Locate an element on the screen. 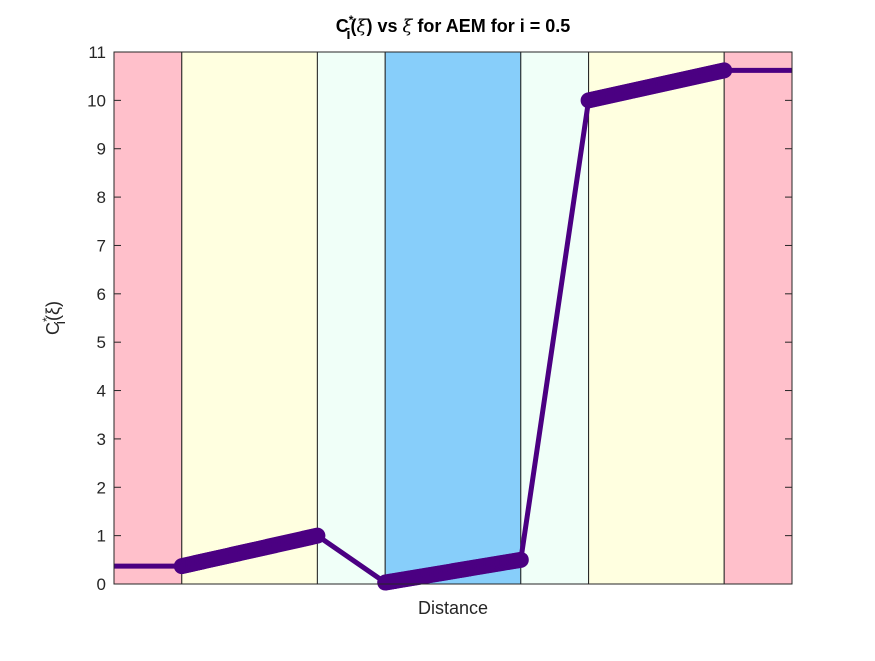  y-tick-label-5: 5 is located at coordinates (101, 342).